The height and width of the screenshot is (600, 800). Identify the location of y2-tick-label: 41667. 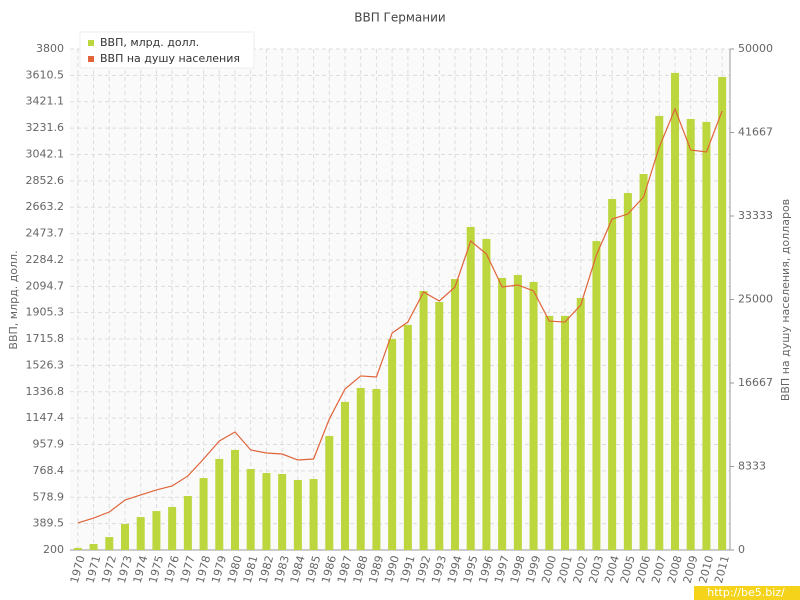
(755, 131).